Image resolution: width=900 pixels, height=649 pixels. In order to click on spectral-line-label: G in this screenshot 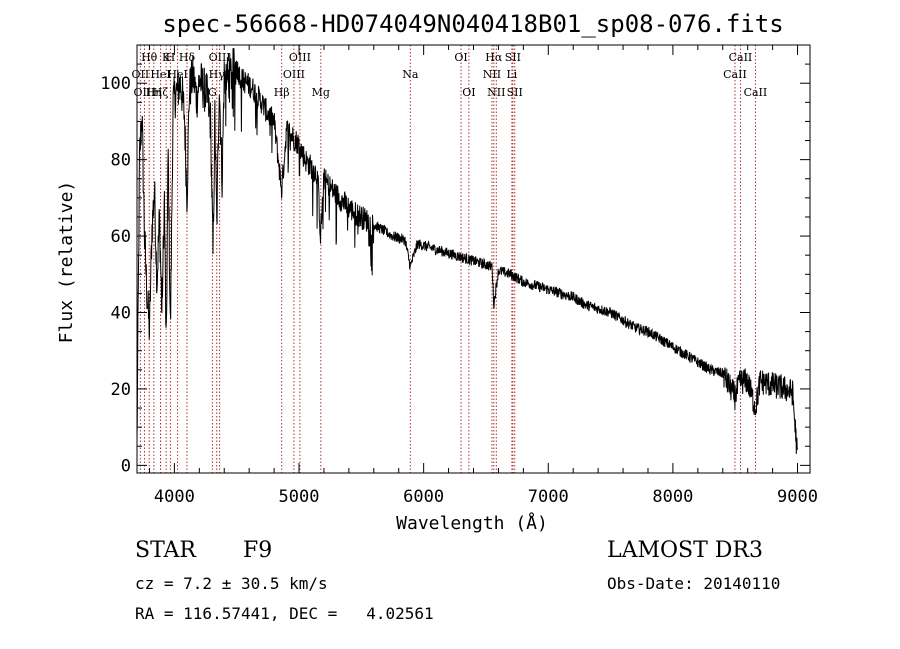, I will do `click(212, 92)`.